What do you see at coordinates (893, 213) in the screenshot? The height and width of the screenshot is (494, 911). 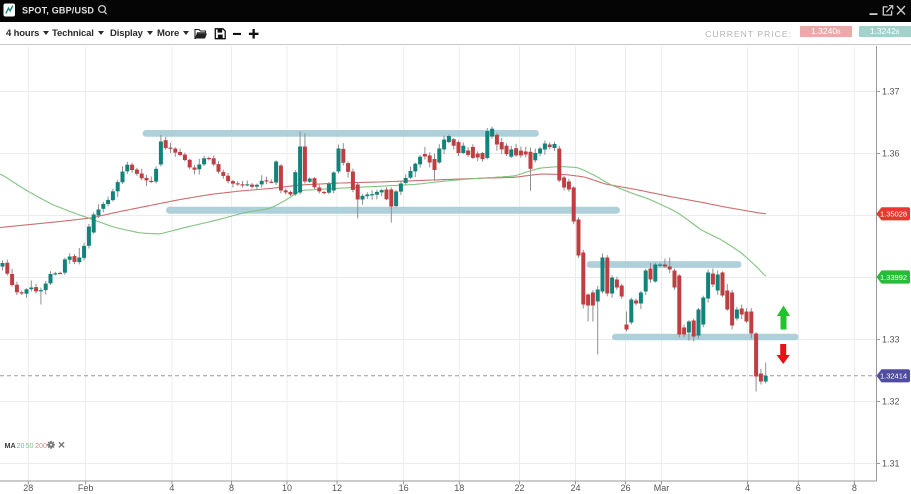 I see `svg-text: 1.35028` at bounding box center [893, 213].